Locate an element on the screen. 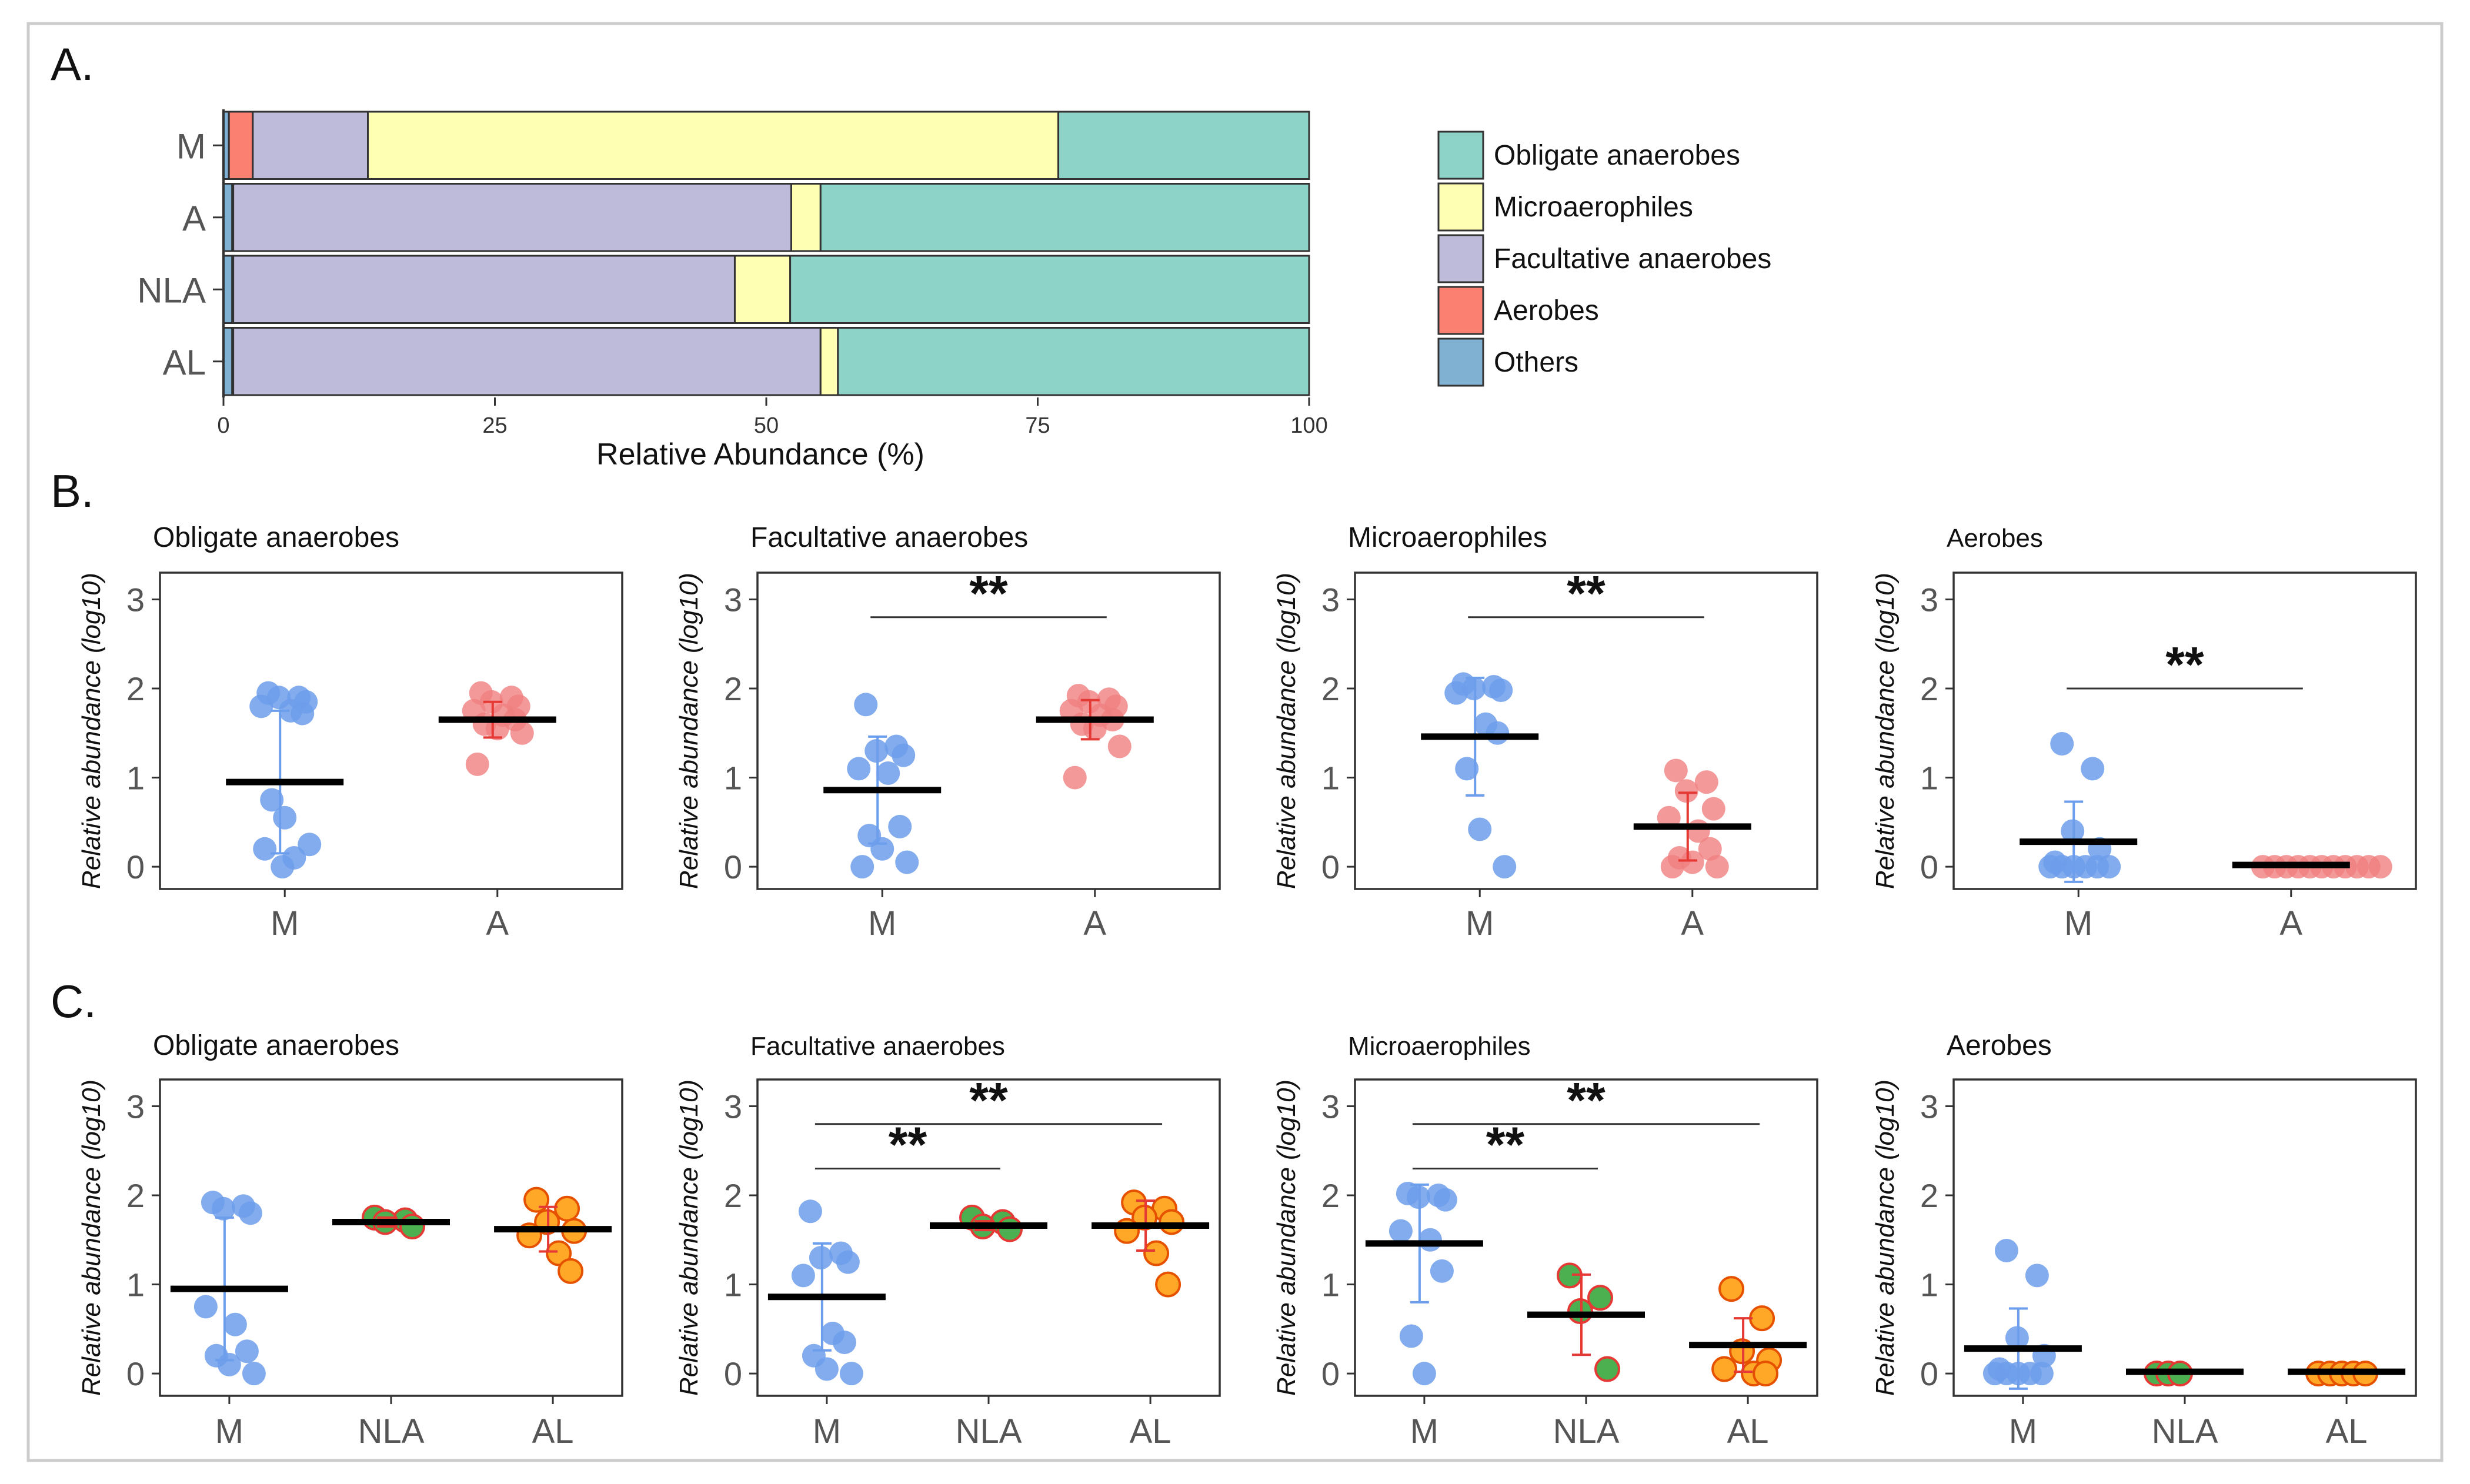 The height and width of the screenshot is (1484, 2470). legend-entry-aerobes: Aerobes is located at coordinates (1547, 311).